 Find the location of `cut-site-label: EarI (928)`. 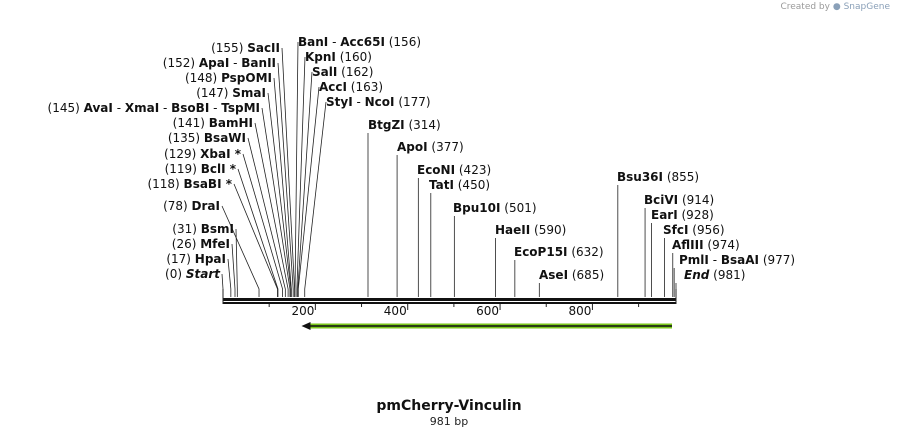

cut-site-label: EarI (928) is located at coordinates (682, 215).